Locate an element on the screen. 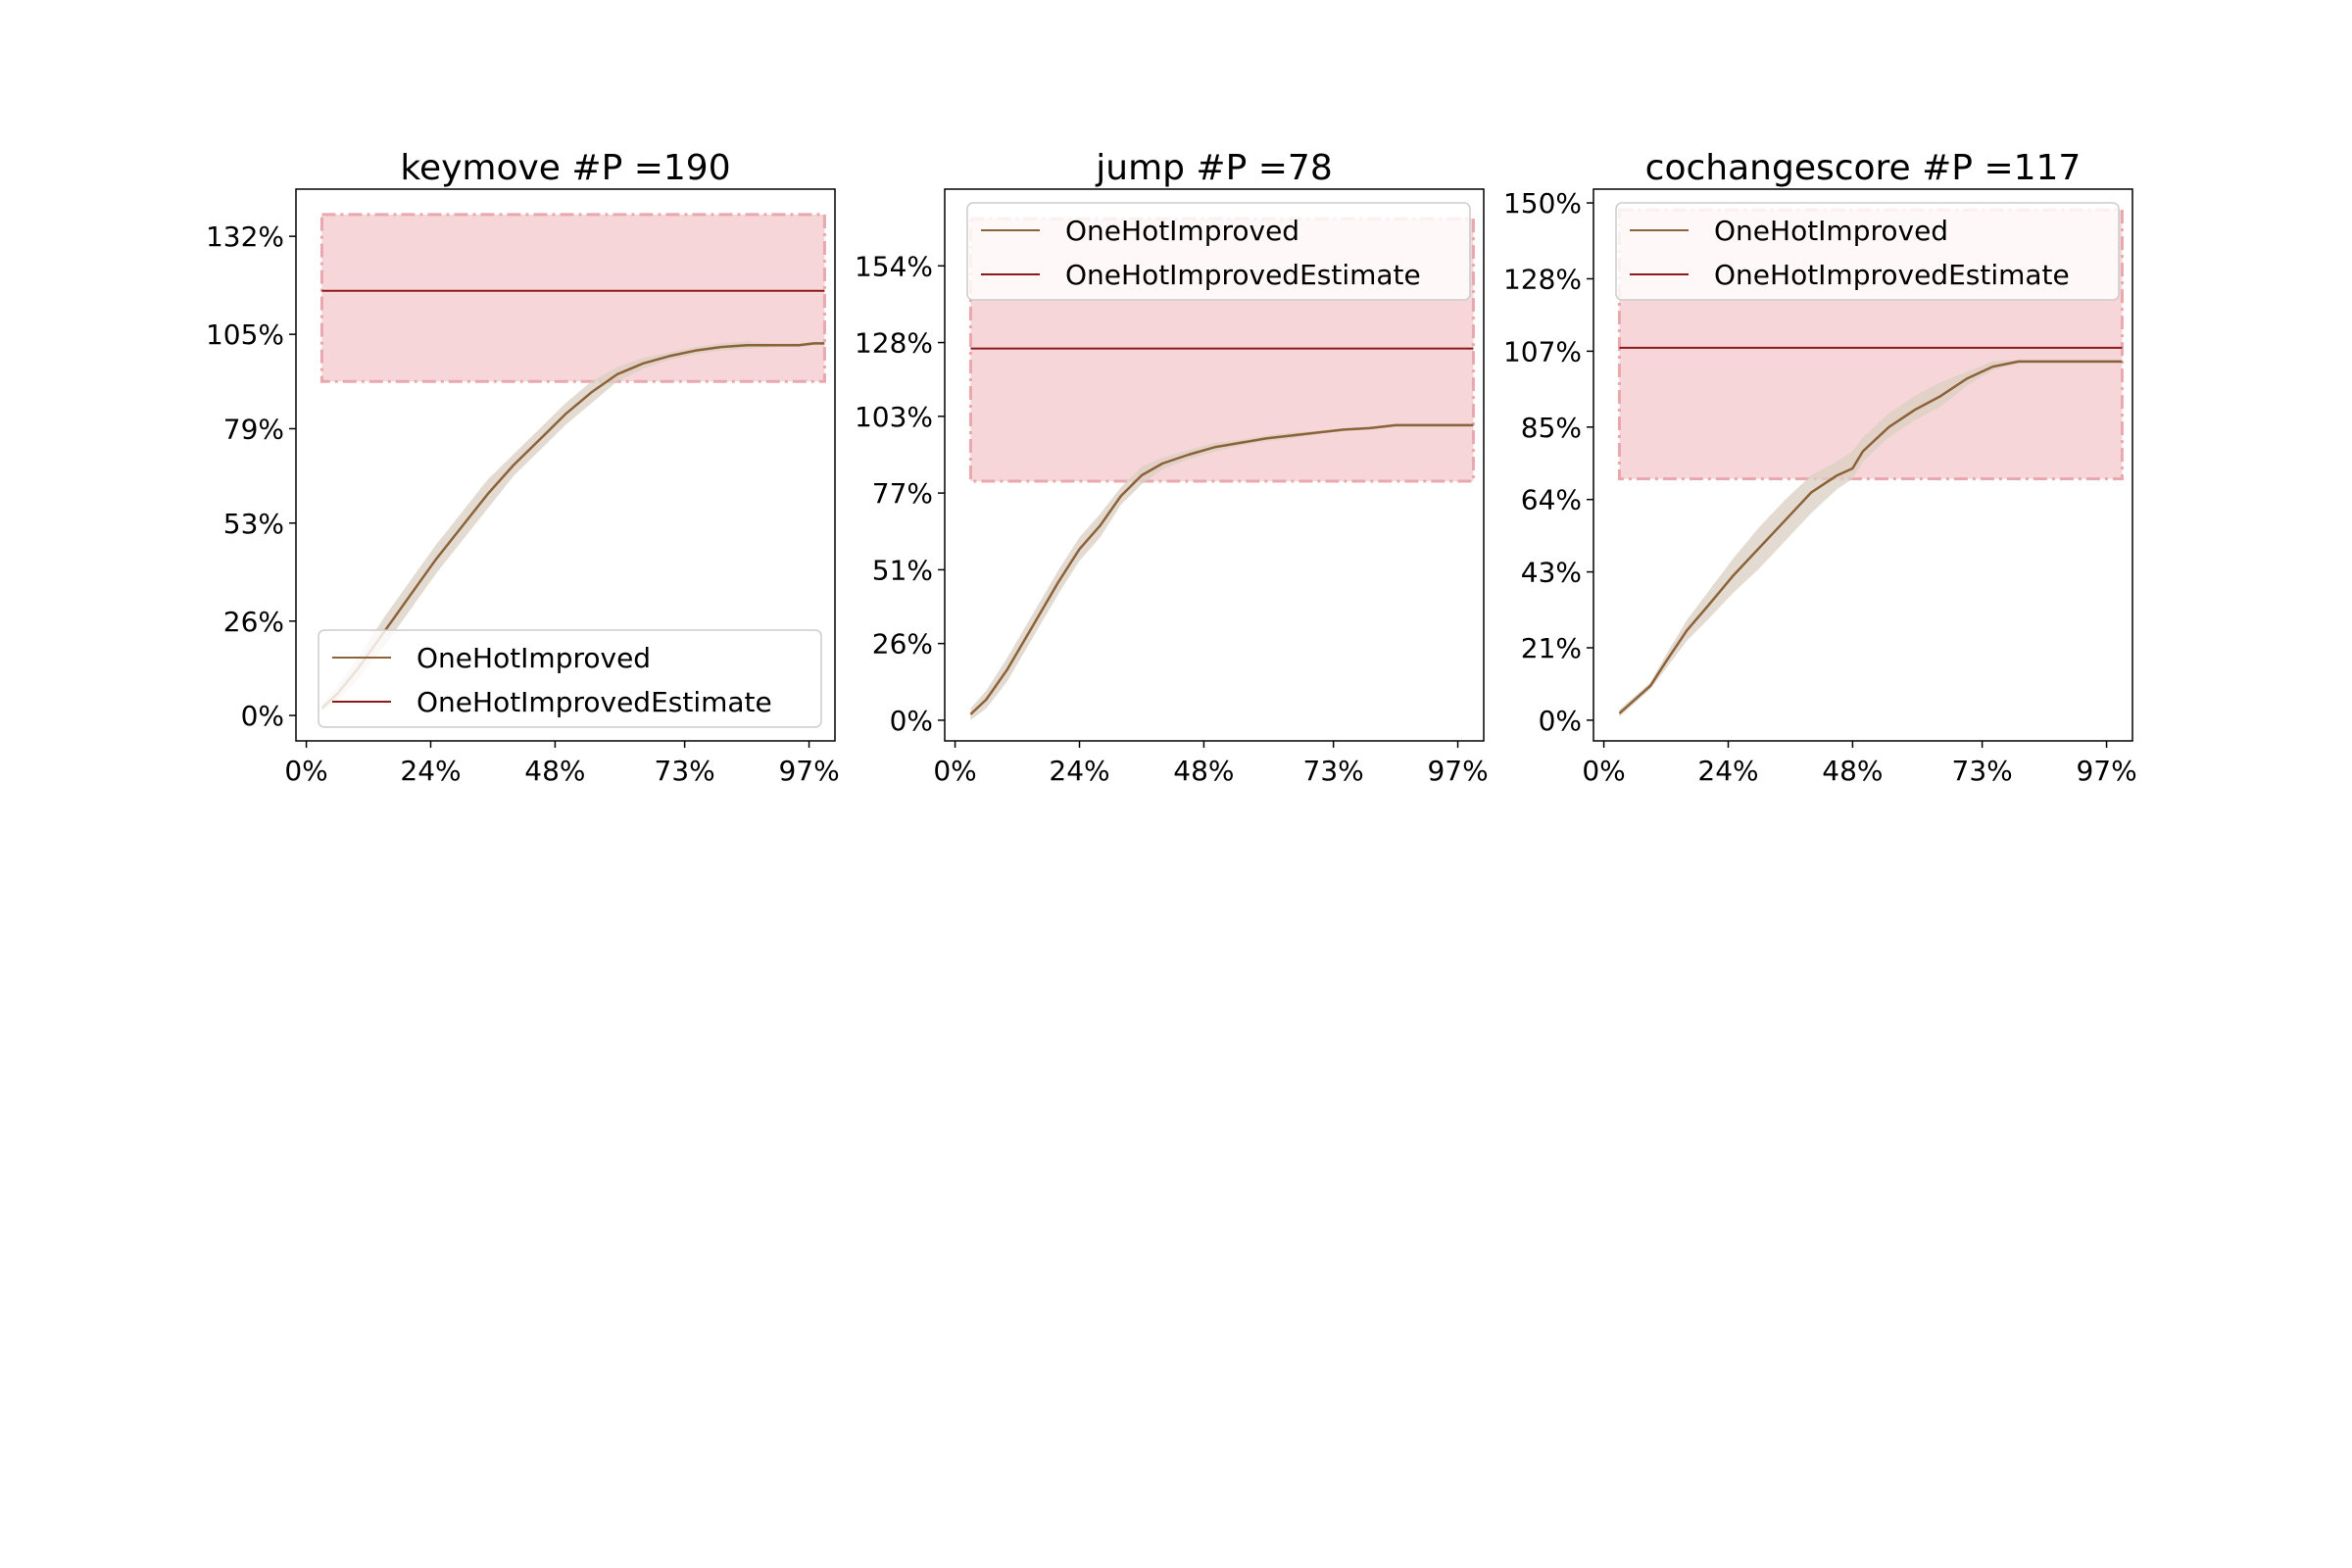  y-tick-label: 64% is located at coordinates (1551, 500).